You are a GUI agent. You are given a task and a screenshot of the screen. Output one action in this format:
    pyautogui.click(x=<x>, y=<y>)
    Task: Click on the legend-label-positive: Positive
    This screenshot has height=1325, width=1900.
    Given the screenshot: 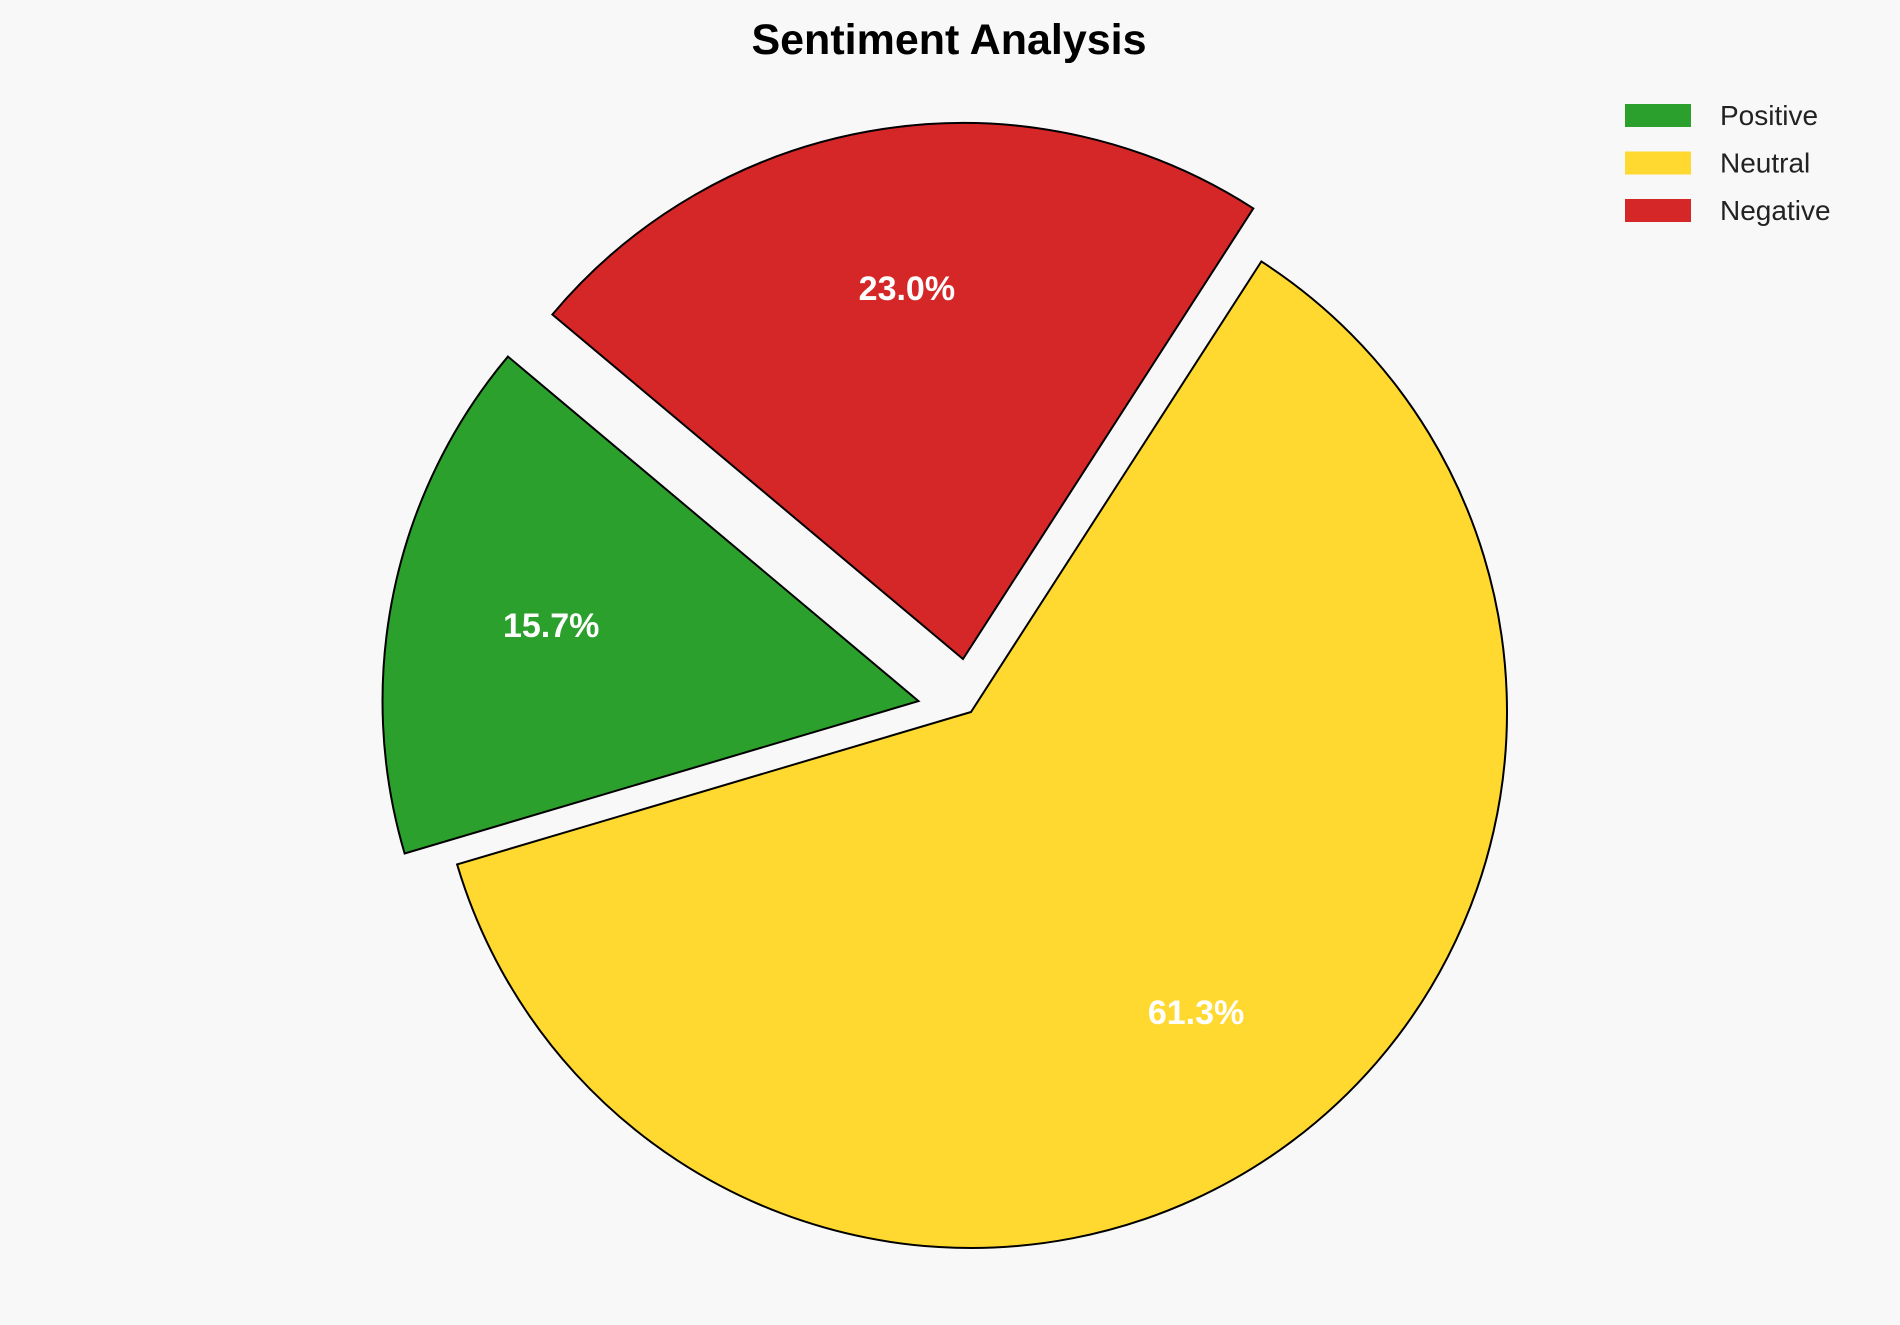 What is the action you would take?
    pyautogui.click(x=1769, y=115)
    